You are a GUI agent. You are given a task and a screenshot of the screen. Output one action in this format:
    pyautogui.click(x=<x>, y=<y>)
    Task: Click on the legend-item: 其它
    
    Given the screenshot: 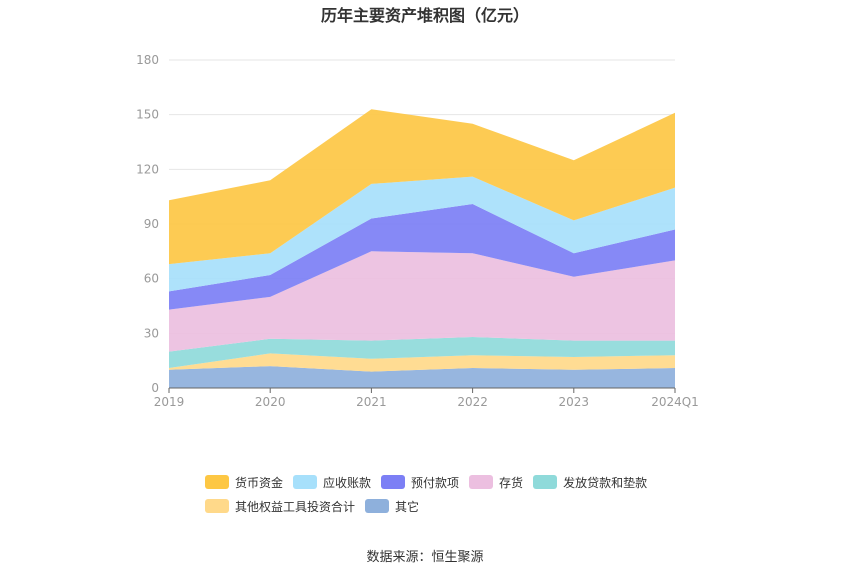 What is the action you would take?
    pyautogui.click(x=392, y=506)
    